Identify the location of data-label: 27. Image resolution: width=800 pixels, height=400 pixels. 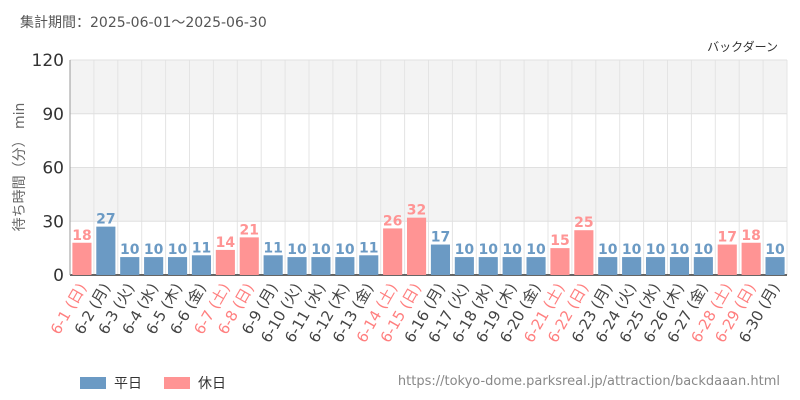
(105, 220).